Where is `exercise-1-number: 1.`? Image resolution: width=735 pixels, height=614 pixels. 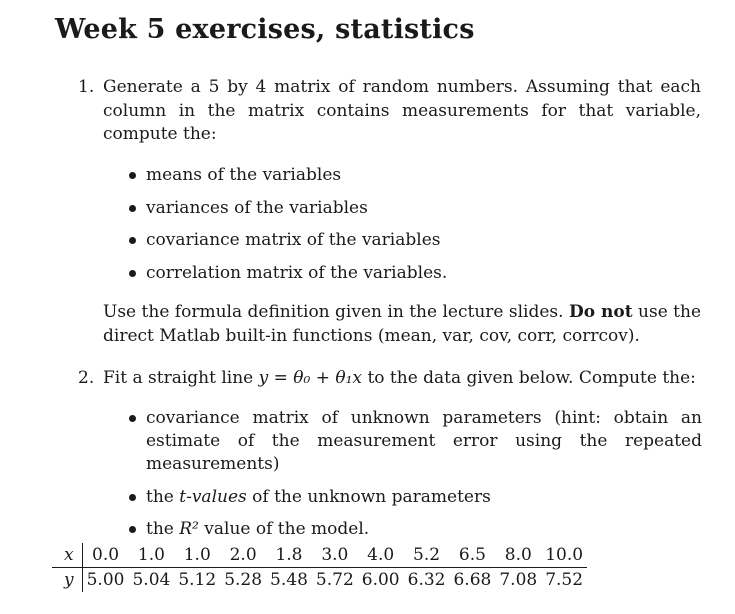
exercise-1-number: 1. is located at coordinates (86, 87).